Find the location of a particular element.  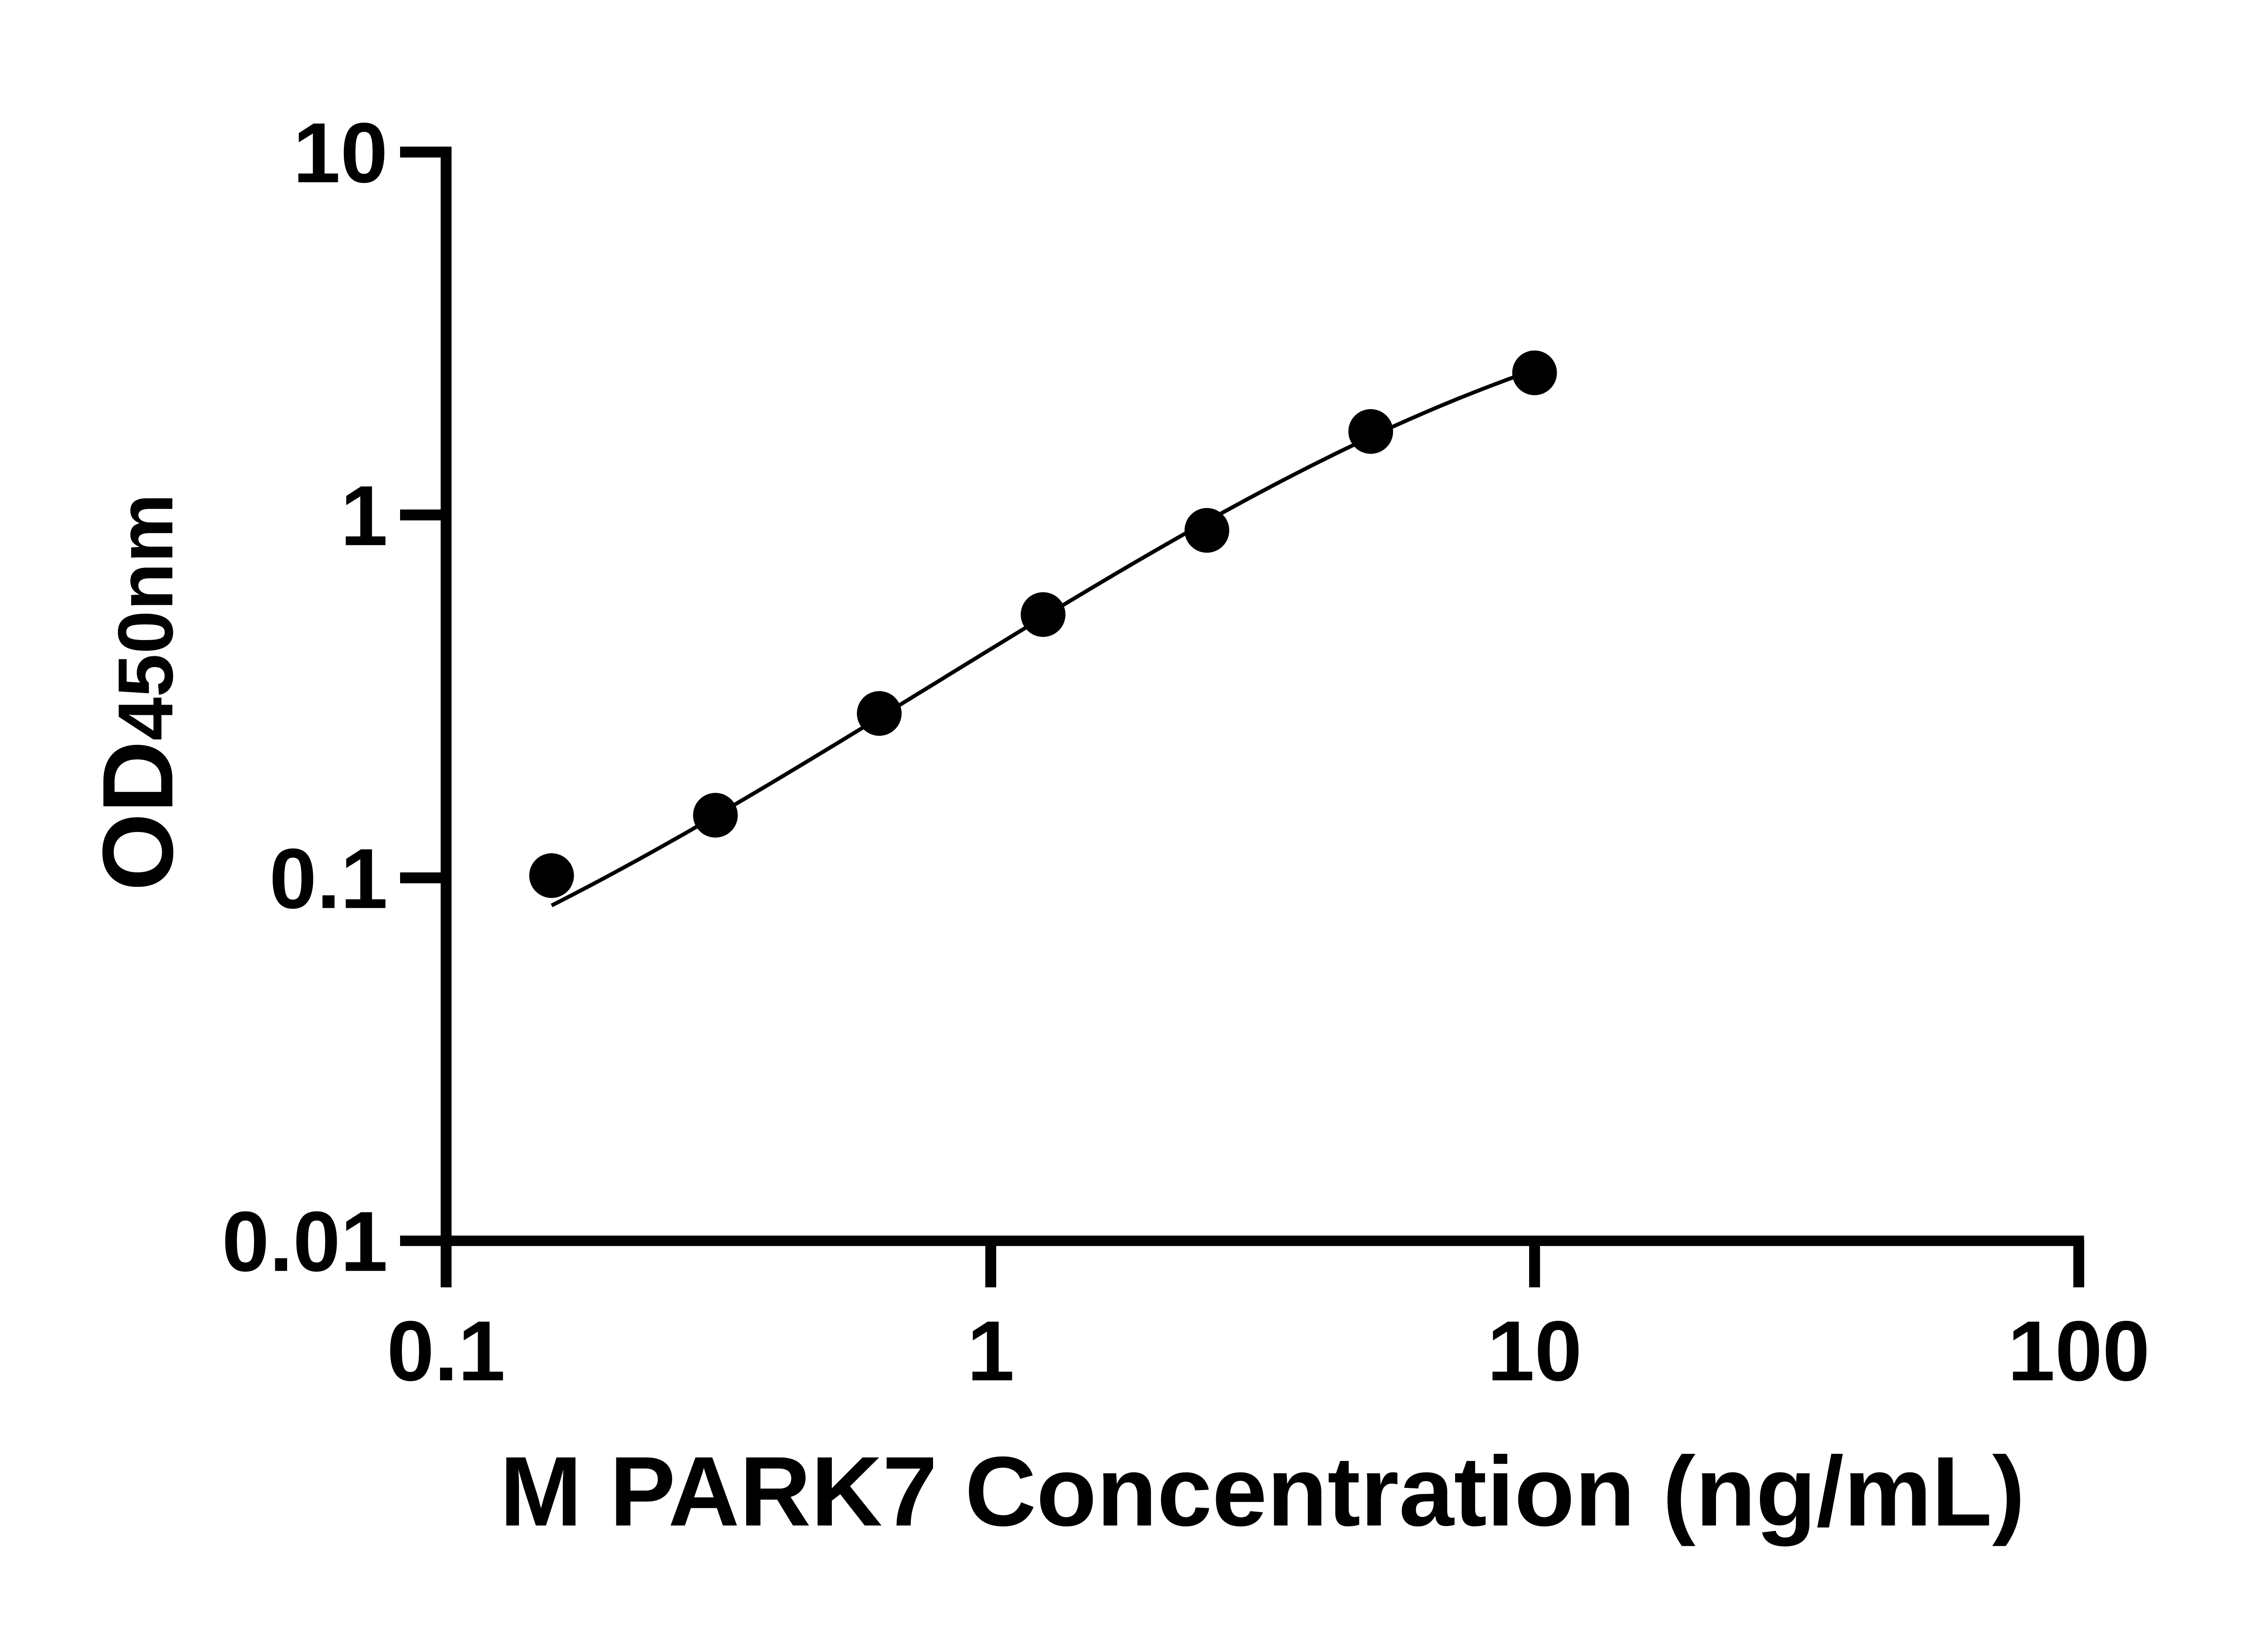

svg-text: 100 is located at coordinates (2079, 1350).